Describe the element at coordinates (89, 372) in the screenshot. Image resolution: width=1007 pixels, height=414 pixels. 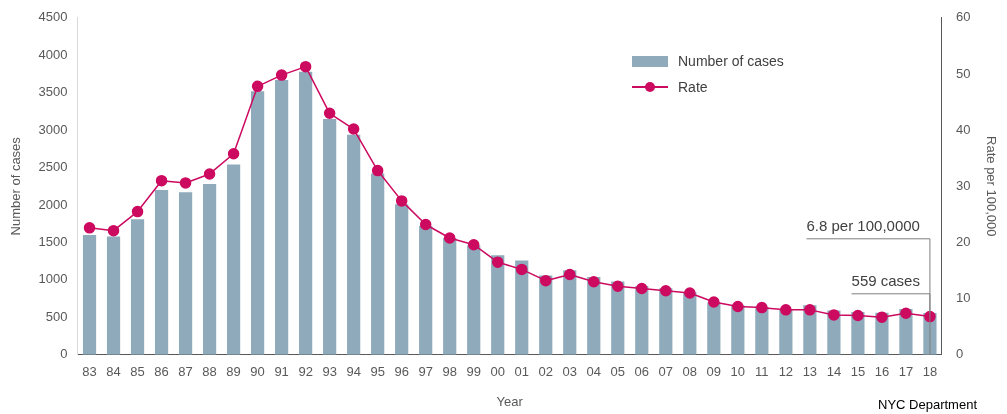
I see `x-tick-label: 83` at that location.